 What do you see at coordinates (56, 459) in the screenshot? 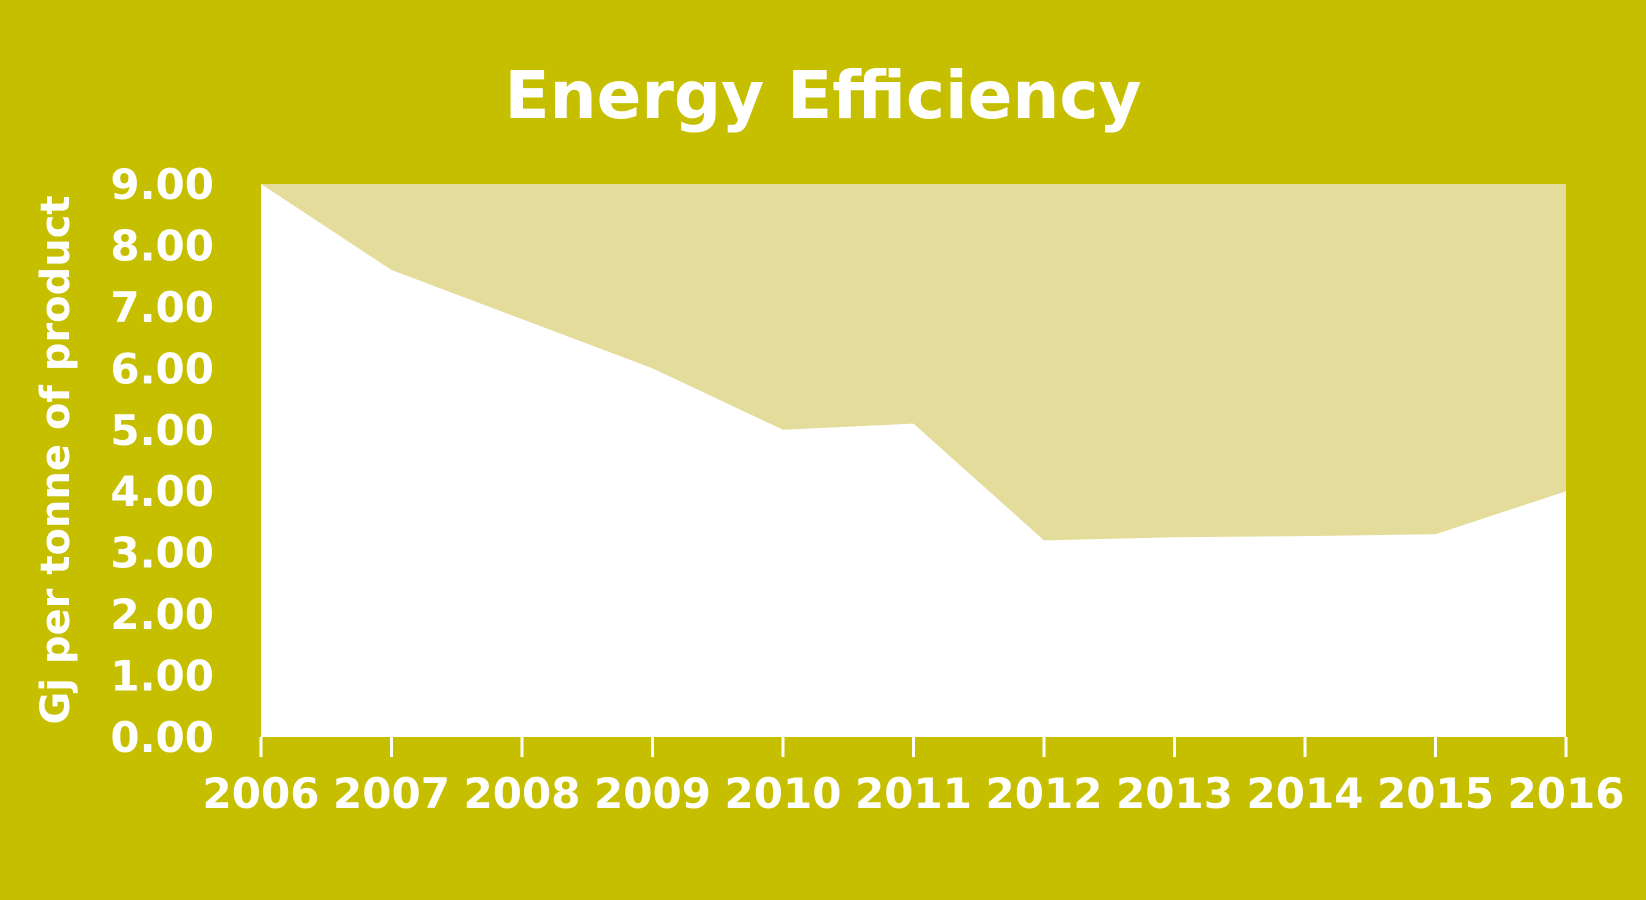
I see `y-axis-label: Gj per tonne of product` at bounding box center [56, 459].